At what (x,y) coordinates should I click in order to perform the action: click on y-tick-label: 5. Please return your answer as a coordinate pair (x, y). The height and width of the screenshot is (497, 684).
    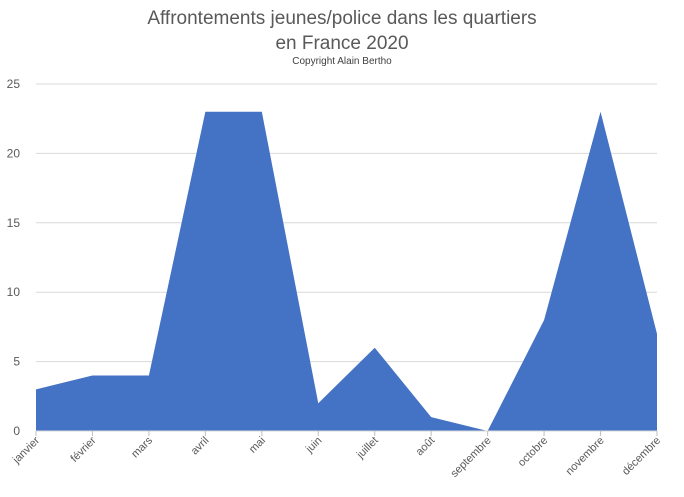
    Looking at the image, I should click on (16, 362).